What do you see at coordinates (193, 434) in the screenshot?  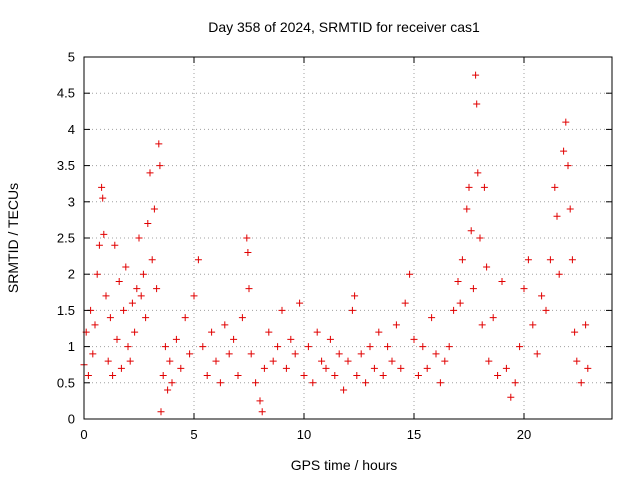 I see `x-tick-label: 5` at bounding box center [193, 434].